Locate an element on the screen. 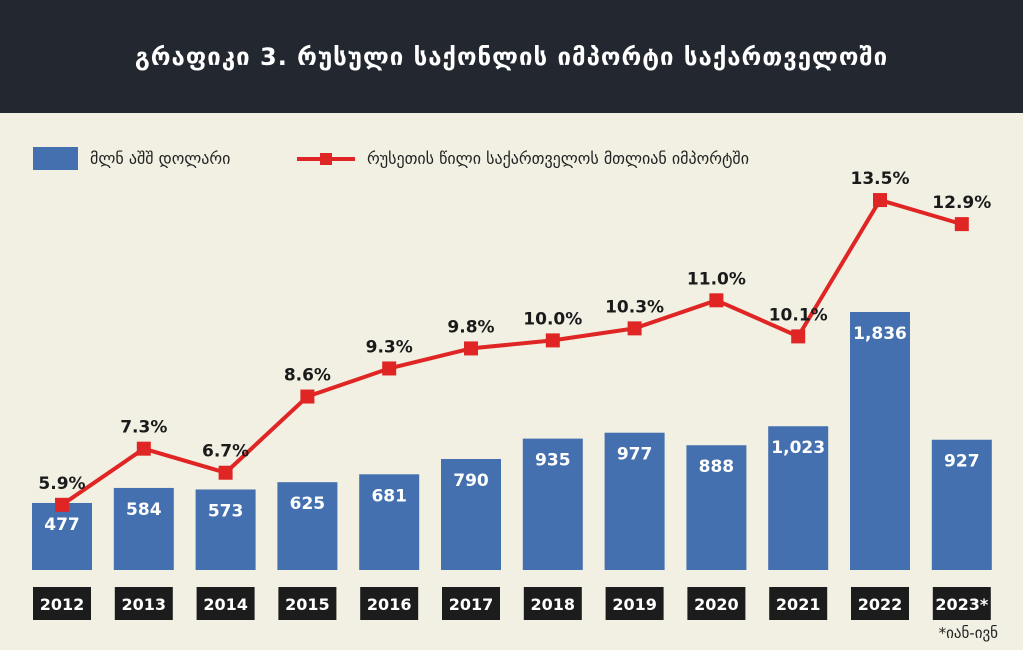  bar-value-label: 584 is located at coordinates (144, 510).